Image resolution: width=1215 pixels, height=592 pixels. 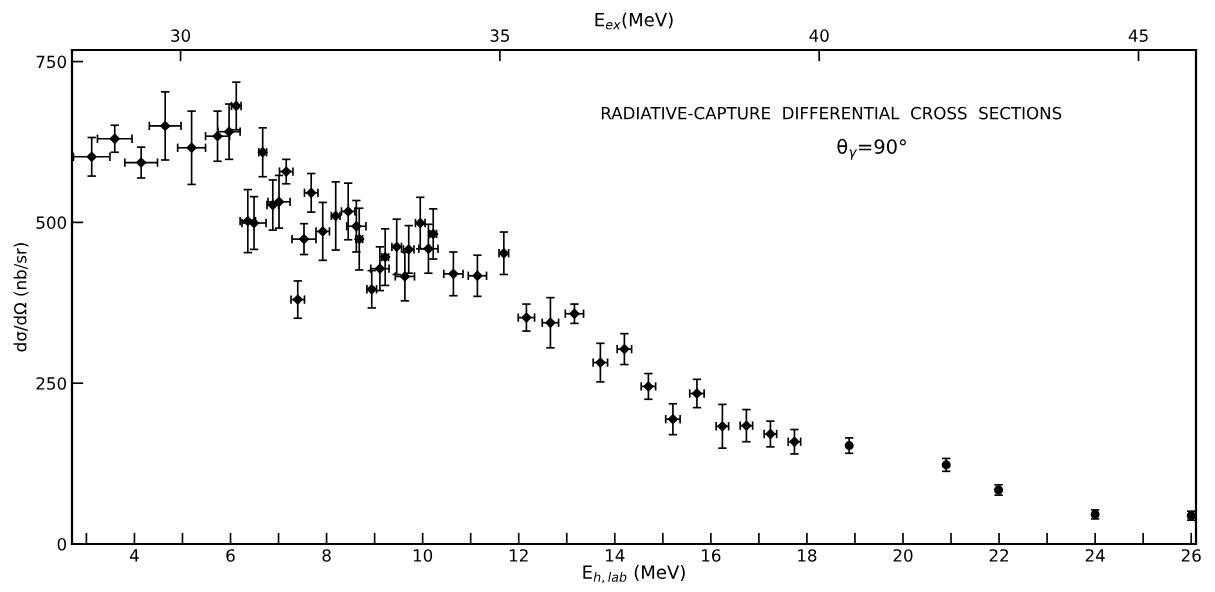 What do you see at coordinates (634, 574) in the screenshot?
I see `x-axis-title: E$_{h,lab}$ (MeV)` at bounding box center [634, 574].